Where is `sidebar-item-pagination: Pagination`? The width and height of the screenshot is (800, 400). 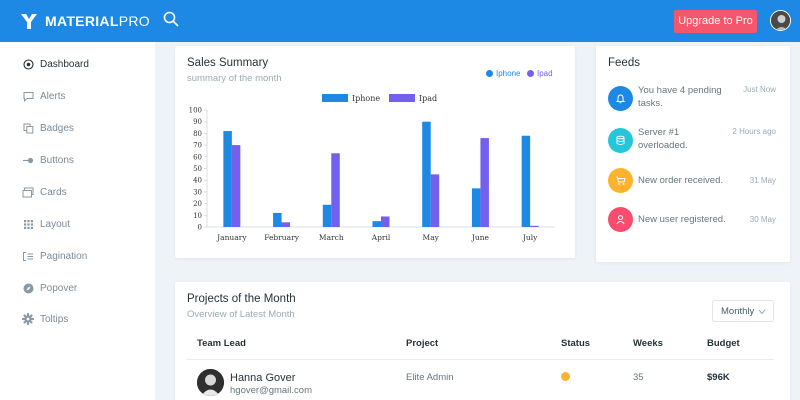
sidebar-item-pagination: Pagination is located at coordinates (54, 256).